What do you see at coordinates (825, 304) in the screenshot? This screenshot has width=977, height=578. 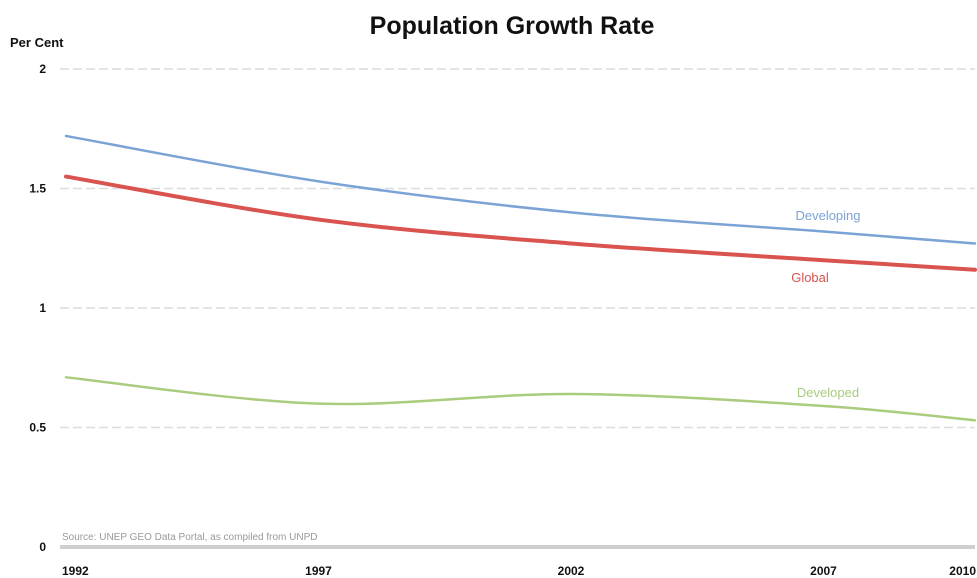 I see `series-labels: Developing Global Developed` at bounding box center [825, 304].